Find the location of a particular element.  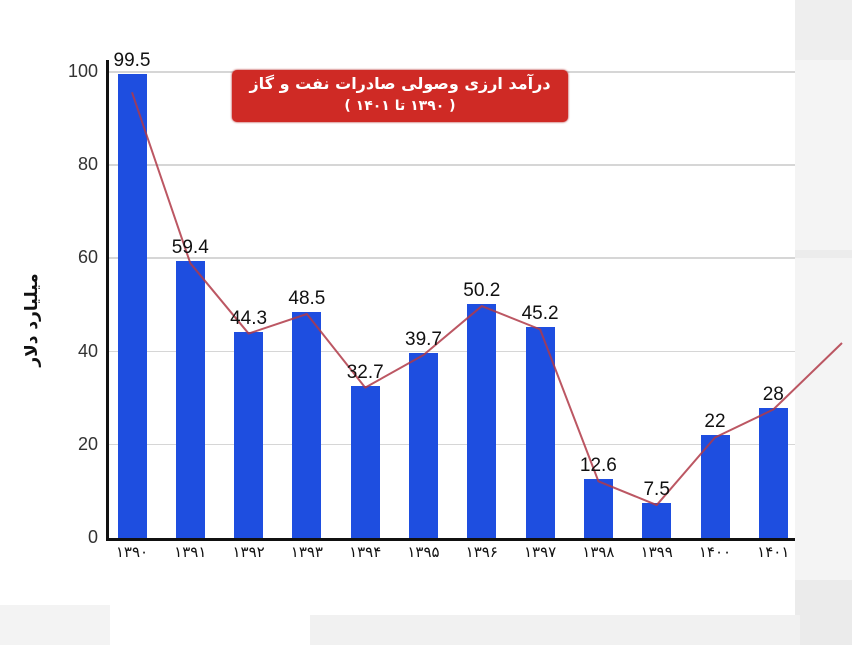

x-tick-label: ۱۳۹۳ is located at coordinates (306, 552).